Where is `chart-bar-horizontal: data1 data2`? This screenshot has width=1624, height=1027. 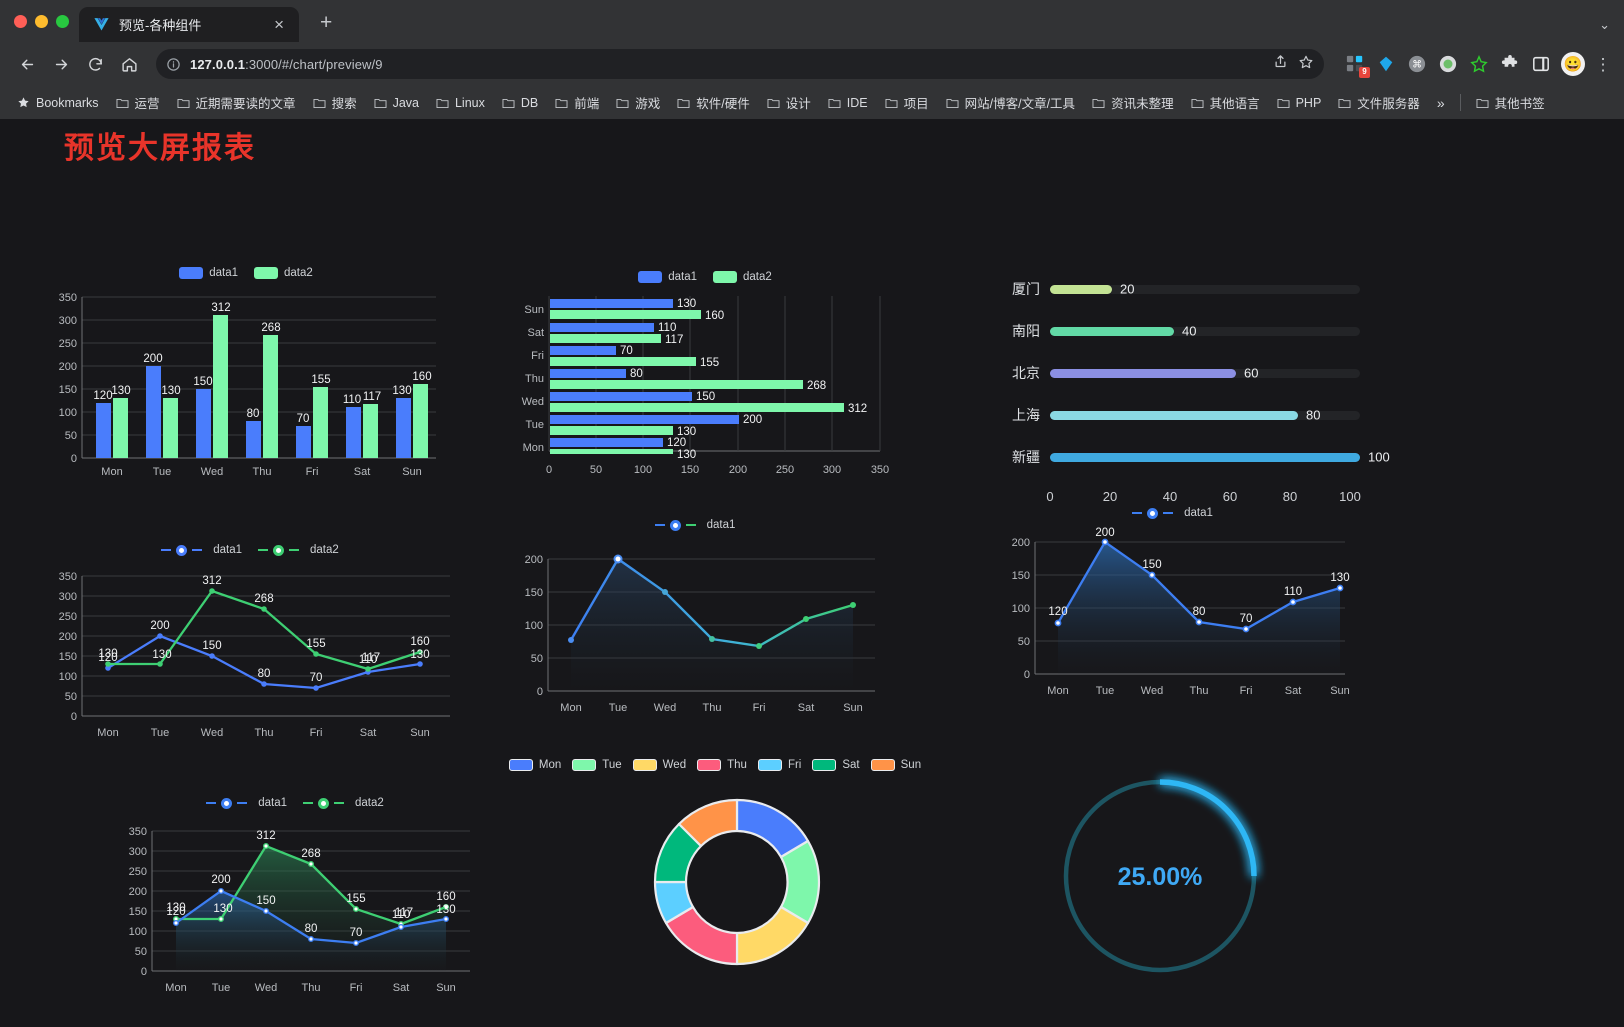
chart-bar-horizontal: data1 data2 is located at coordinates (705, 378).